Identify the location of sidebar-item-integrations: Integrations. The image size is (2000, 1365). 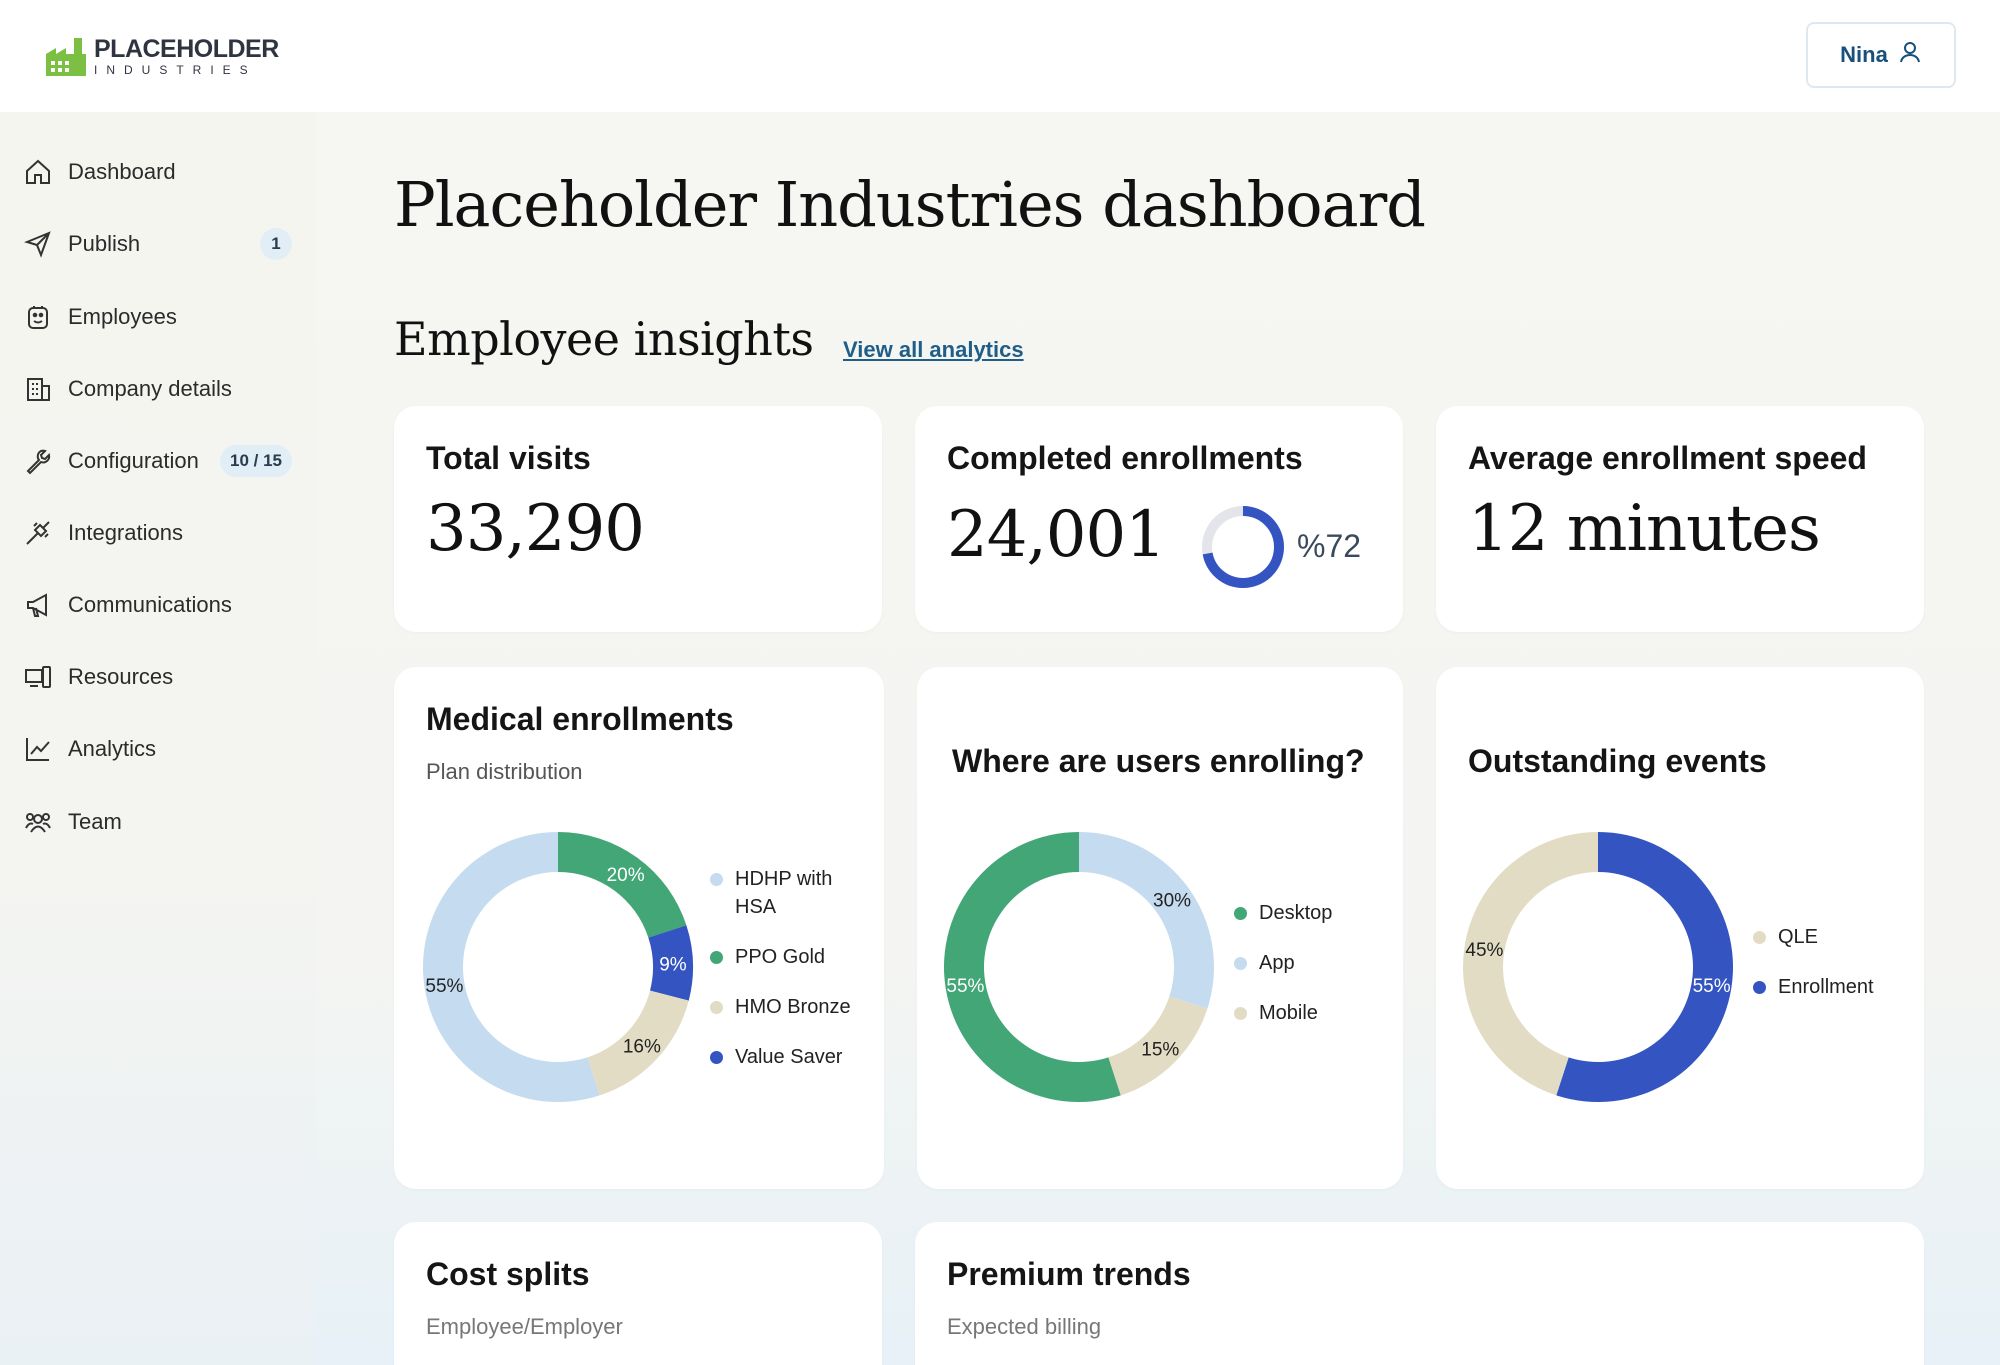
(157, 533).